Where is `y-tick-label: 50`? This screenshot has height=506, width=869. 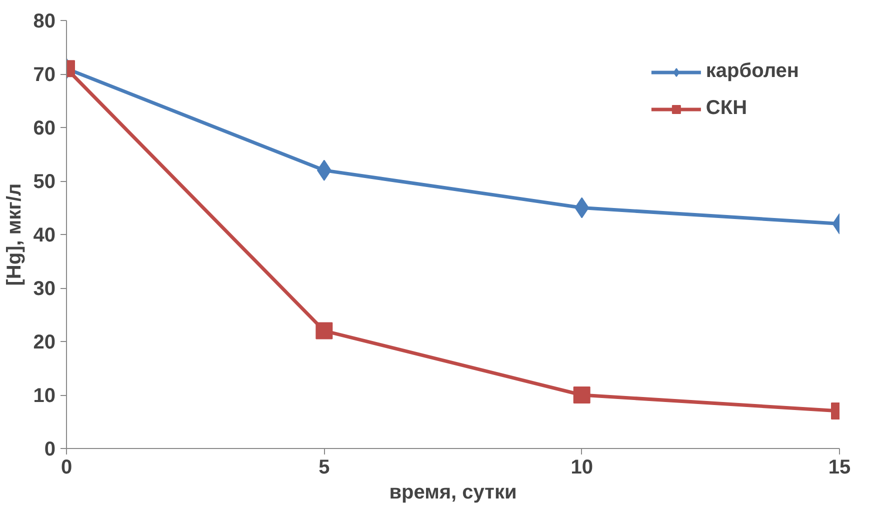 y-tick-label: 50 is located at coordinates (44, 182).